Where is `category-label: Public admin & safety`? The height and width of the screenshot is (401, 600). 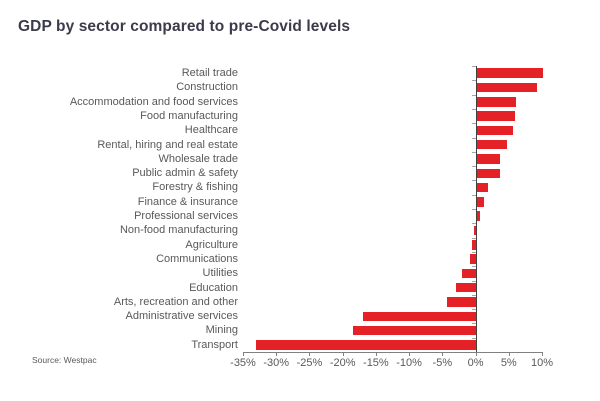 category-label: Public admin & safety is located at coordinates (185, 173).